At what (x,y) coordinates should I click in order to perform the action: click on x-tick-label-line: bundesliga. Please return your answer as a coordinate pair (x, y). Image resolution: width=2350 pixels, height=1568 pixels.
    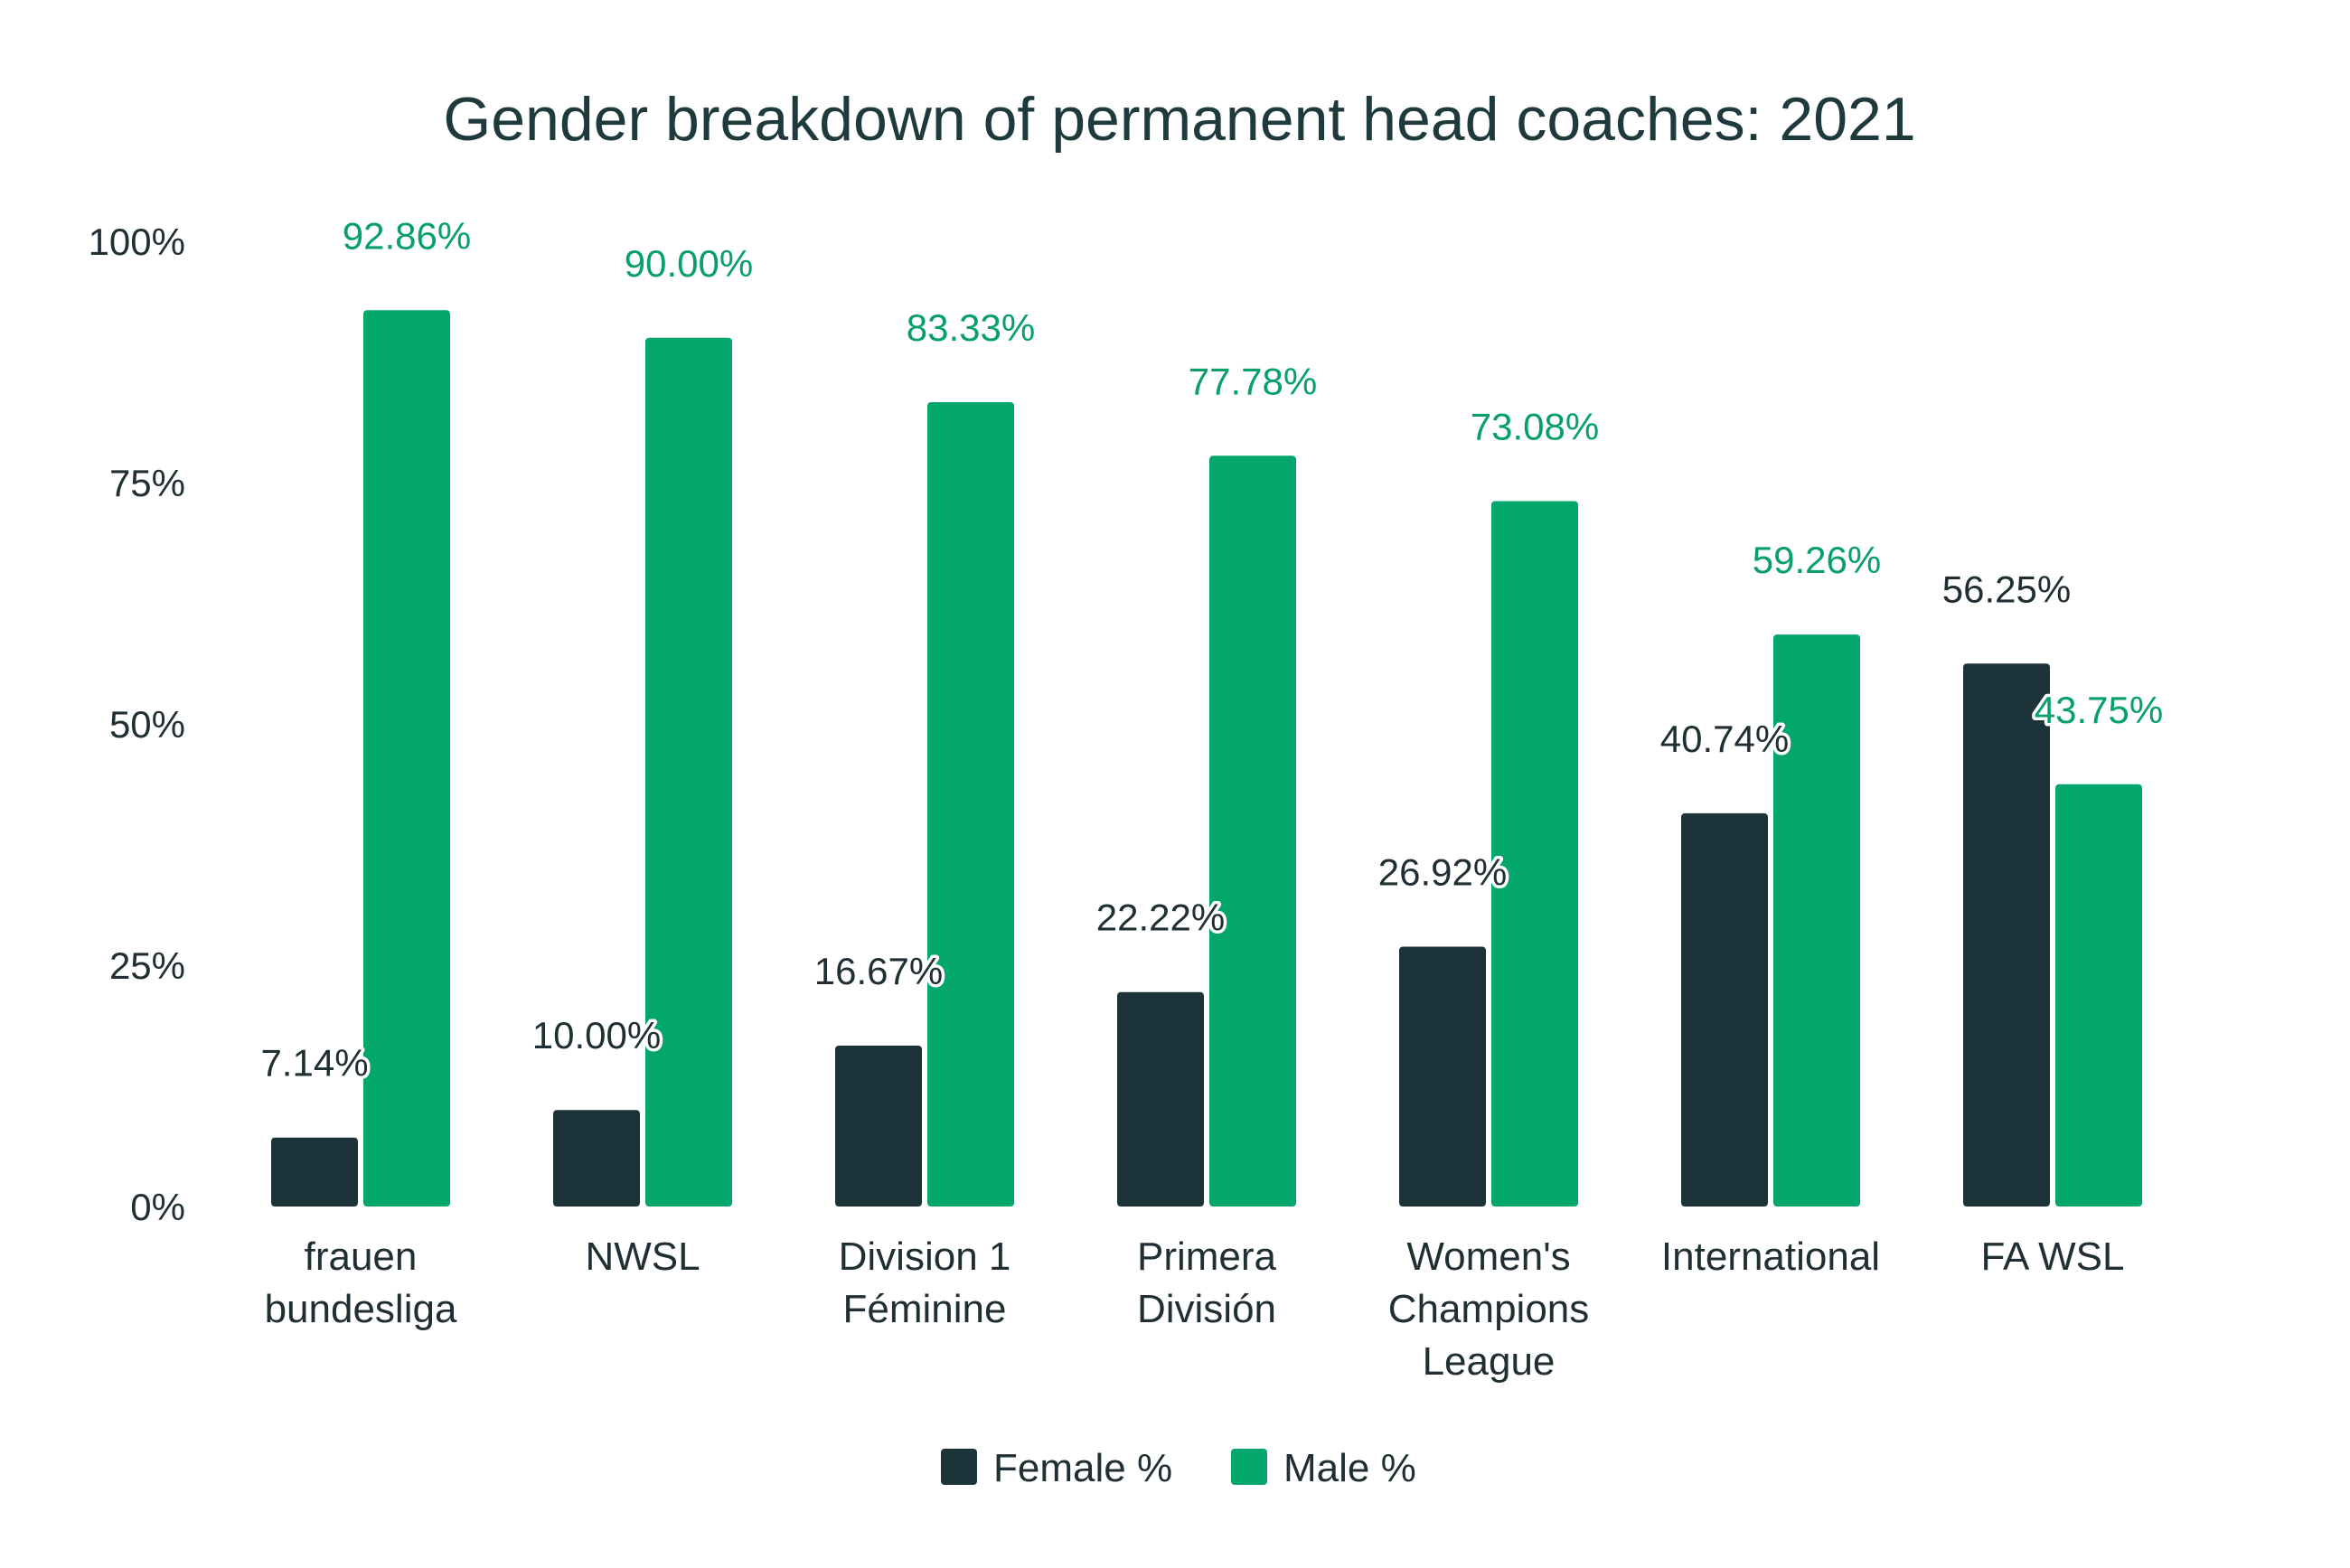
    Looking at the image, I should click on (361, 1309).